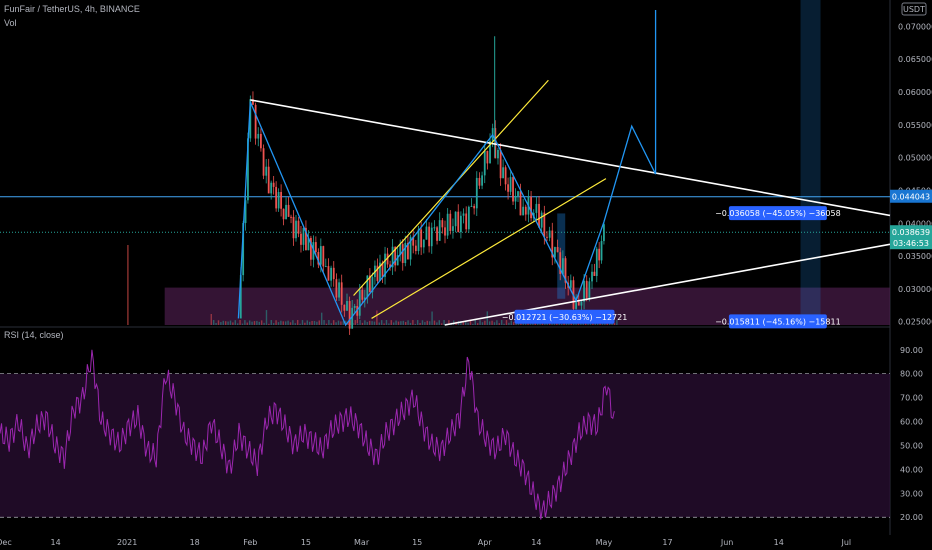 The height and width of the screenshot is (550, 932). What do you see at coordinates (911, 243) in the screenshot?
I see `countdown-text: 03:46:53` at bounding box center [911, 243].